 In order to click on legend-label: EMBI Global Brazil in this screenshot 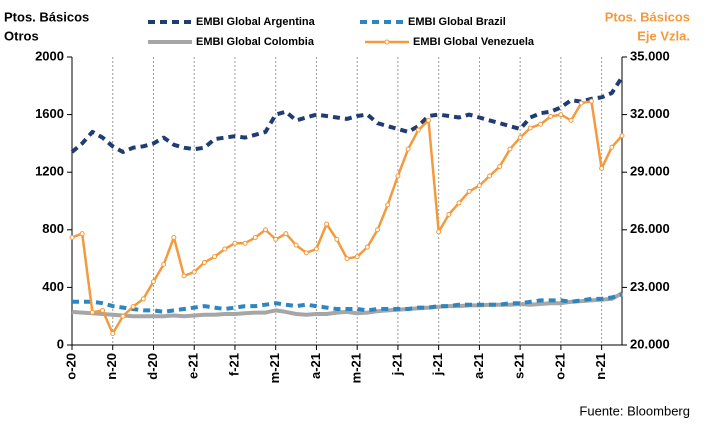, I will do `click(457, 22)`.